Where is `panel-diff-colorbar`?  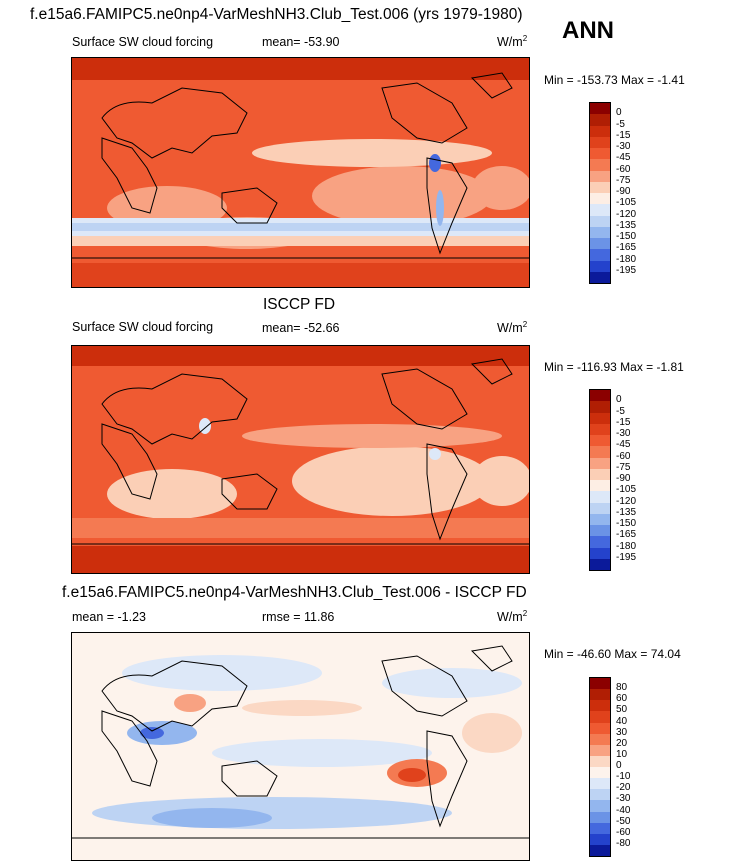 panel-diff-colorbar is located at coordinates (600, 767).